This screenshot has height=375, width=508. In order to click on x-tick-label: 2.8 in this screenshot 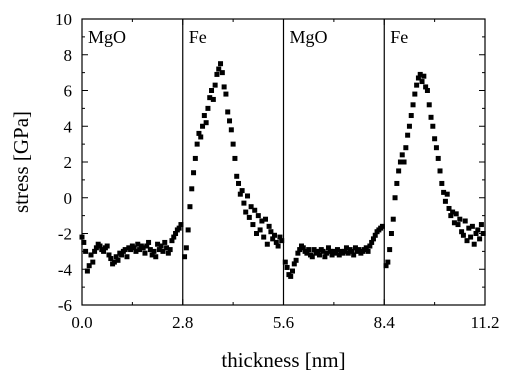, I will do `click(182, 322)`.